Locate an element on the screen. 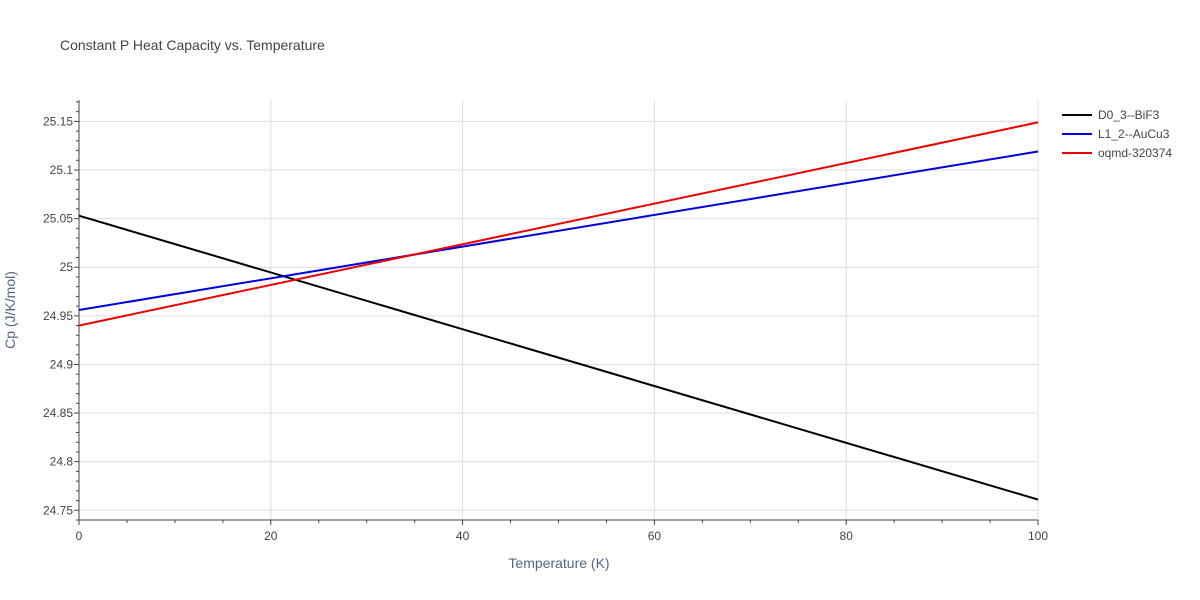 The width and height of the screenshot is (1200, 600). x-tick-label: 40 is located at coordinates (463, 536).